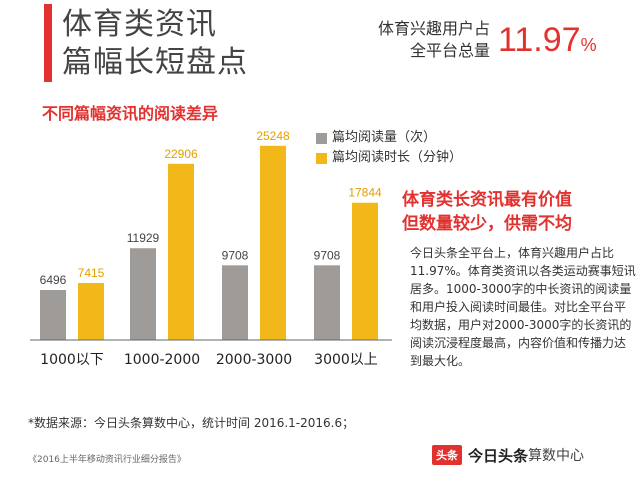  I want to click on legend-label-time: 篇均阅读时长（分钟）, so click(397, 157).